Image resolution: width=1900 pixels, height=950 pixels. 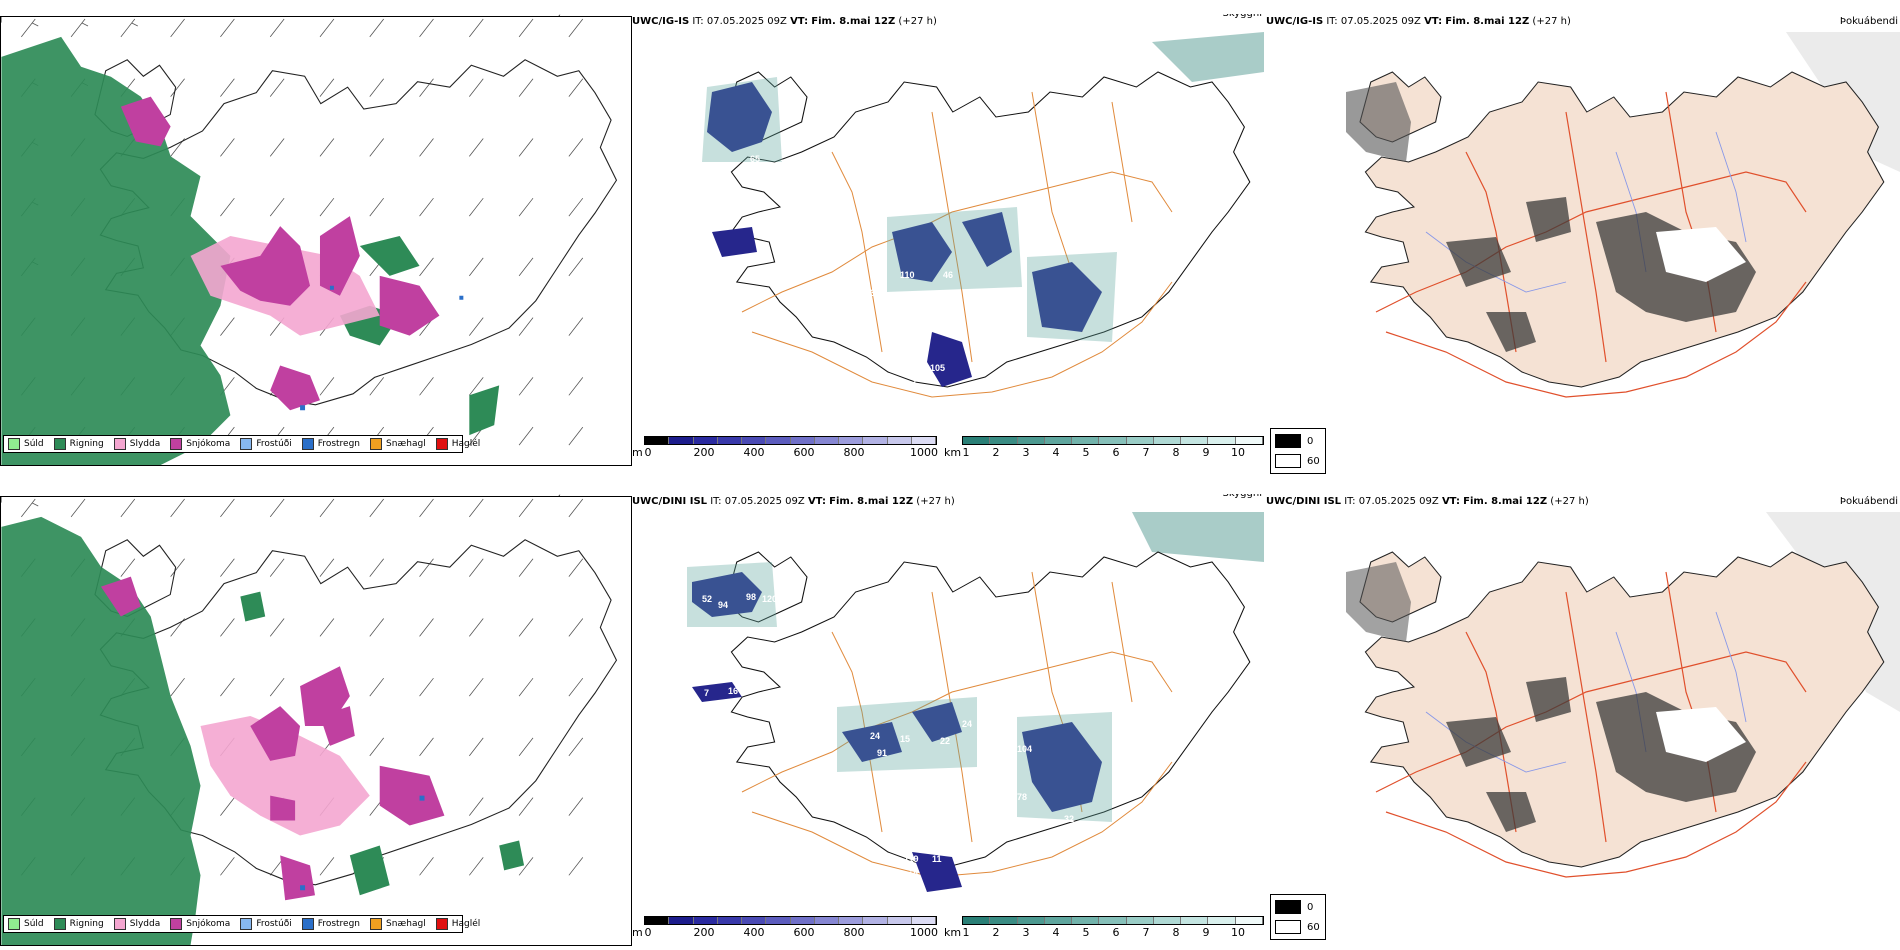 What do you see at coordinates (996, 452) in the screenshot?
I see `tick-label: 2` at bounding box center [996, 452].